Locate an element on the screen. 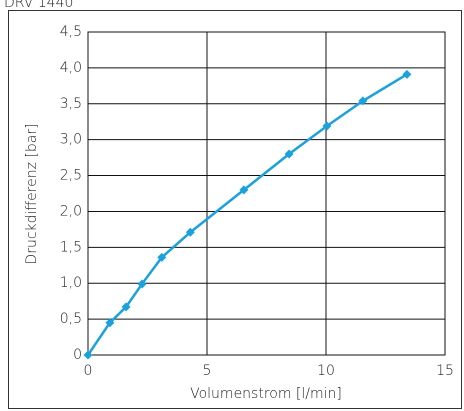 This screenshot has height=411, width=464. y-tick-label: 3,0 is located at coordinates (71, 140).